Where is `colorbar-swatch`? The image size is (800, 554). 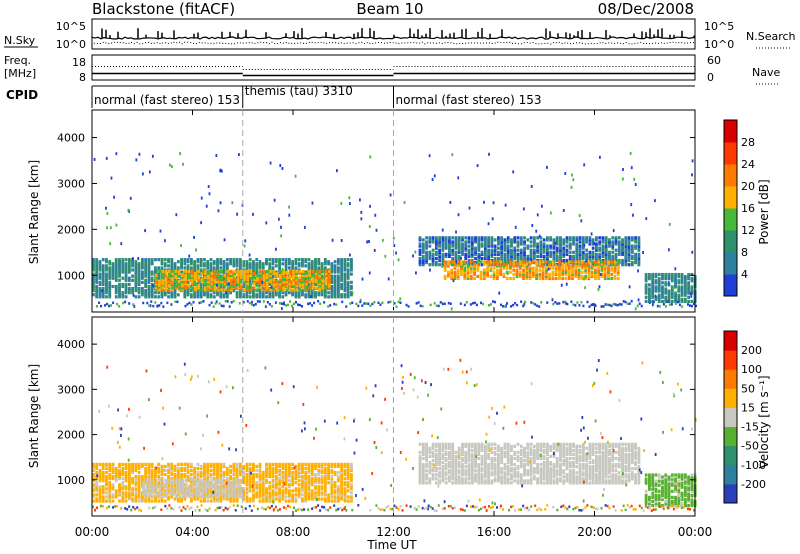
colorbar-swatch is located at coordinates (730, 175).